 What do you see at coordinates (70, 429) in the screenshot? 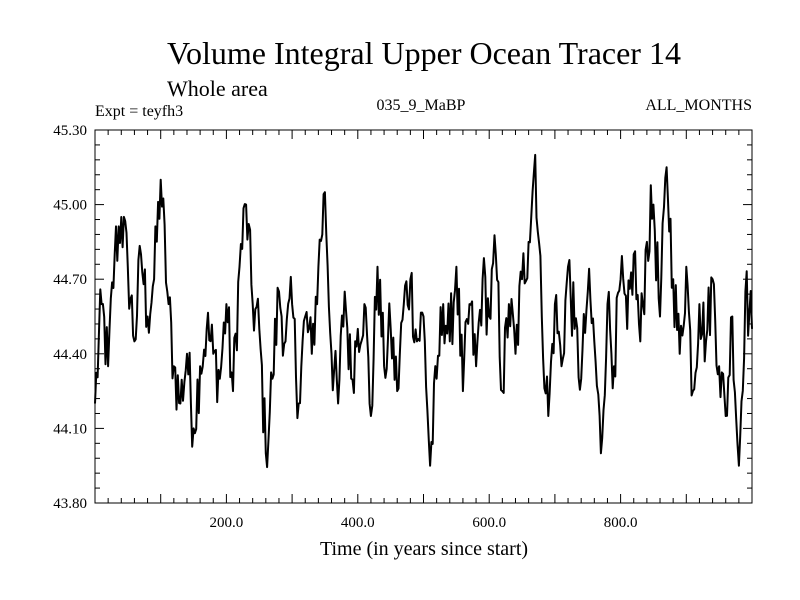
I see `y-tick-label: 44.10` at bounding box center [70, 429].